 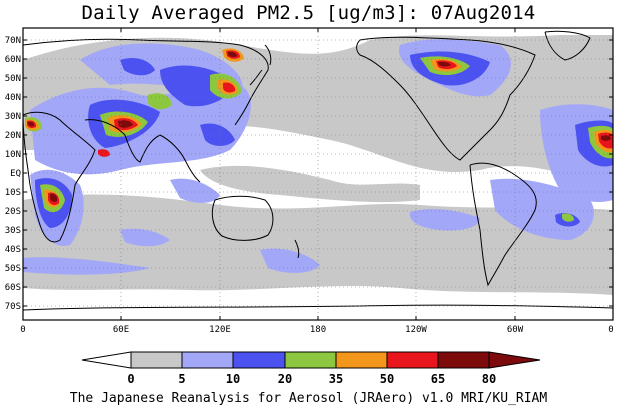 I want to click on lat-label: 10S, so click(x=13, y=193).